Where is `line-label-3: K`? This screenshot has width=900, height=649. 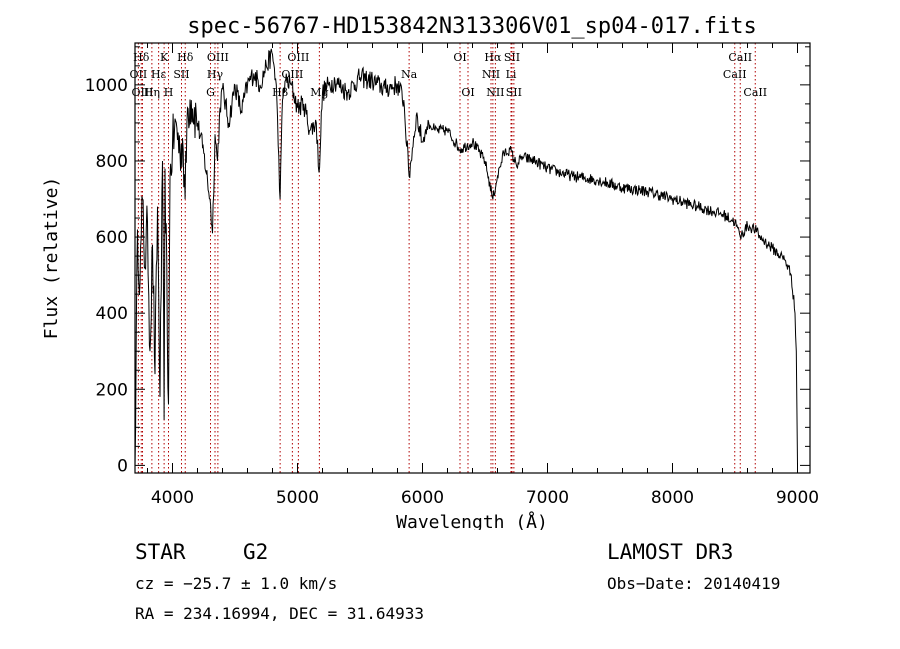
line-label-3: K is located at coordinates (164, 57).